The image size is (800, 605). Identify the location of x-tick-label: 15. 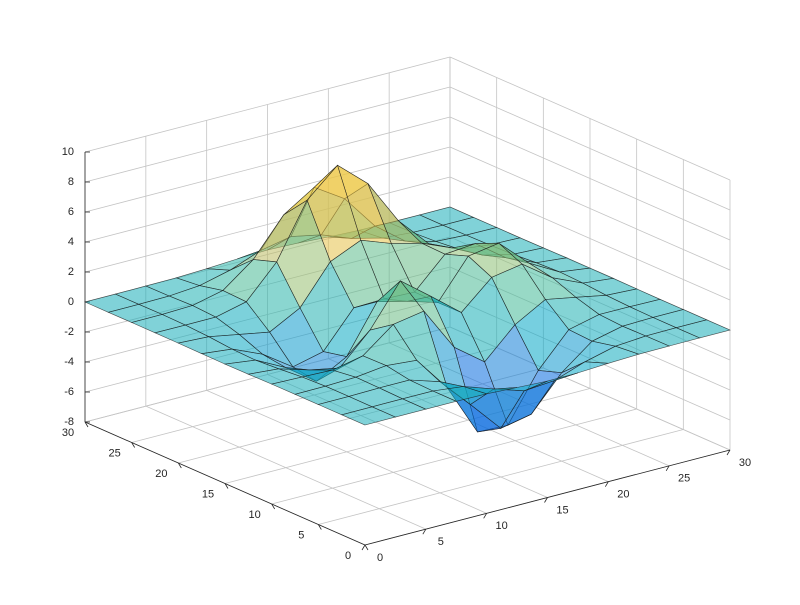
(562, 510).